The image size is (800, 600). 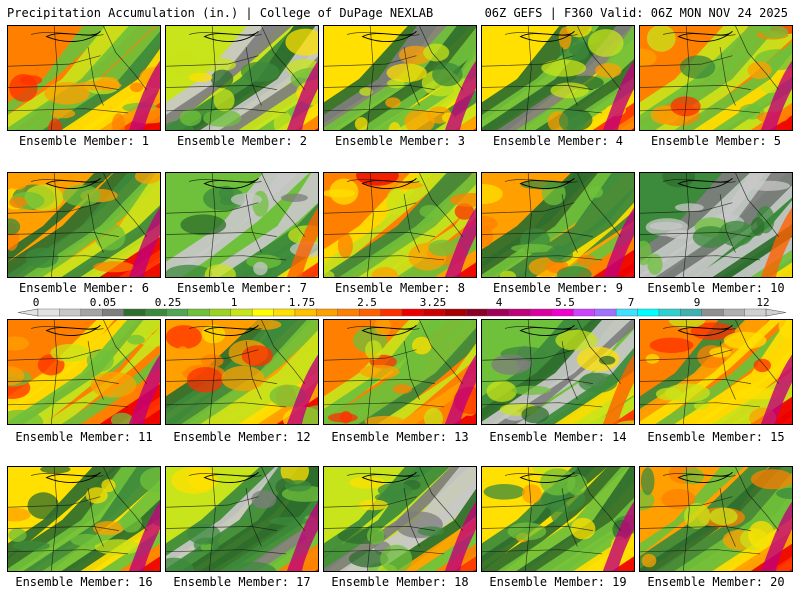 What do you see at coordinates (302, 302) in the screenshot?
I see `colorbar-tick-label: 1.75` at bounding box center [302, 302].